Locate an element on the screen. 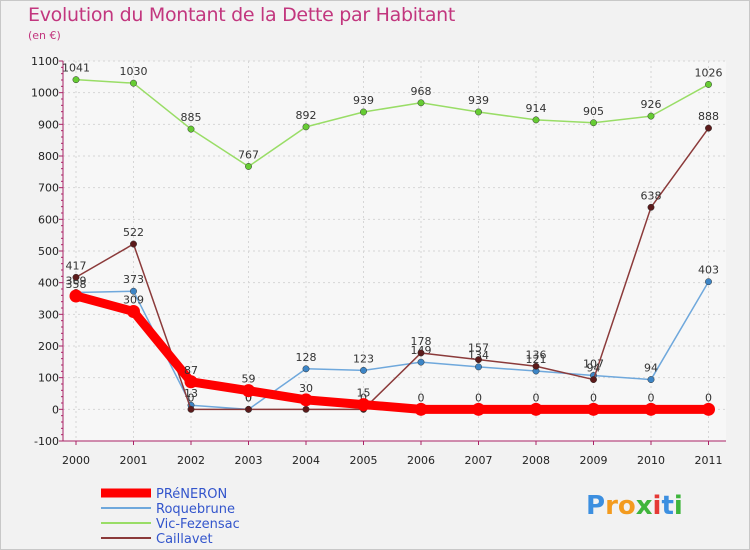  logo-letter: o is located at coordinates (626, 506).